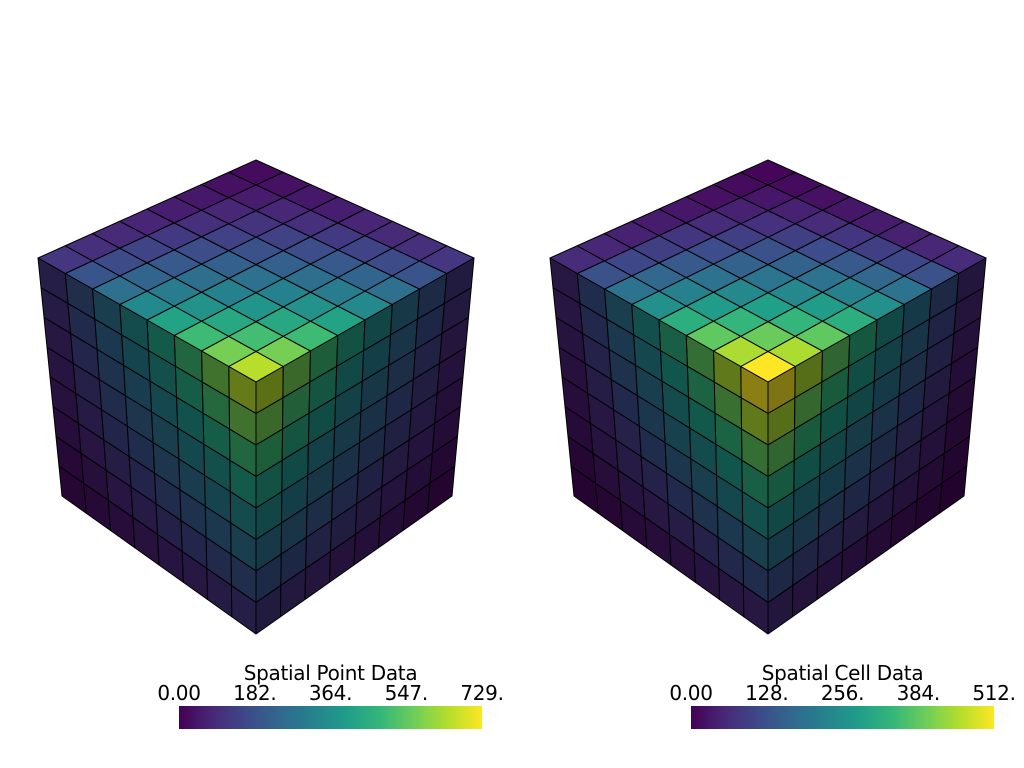  What do you see at coordinates (842, 673) in the screenshot?
I see `colorbar-title: Spatial Cell Data` at bounding box center [842, 673].